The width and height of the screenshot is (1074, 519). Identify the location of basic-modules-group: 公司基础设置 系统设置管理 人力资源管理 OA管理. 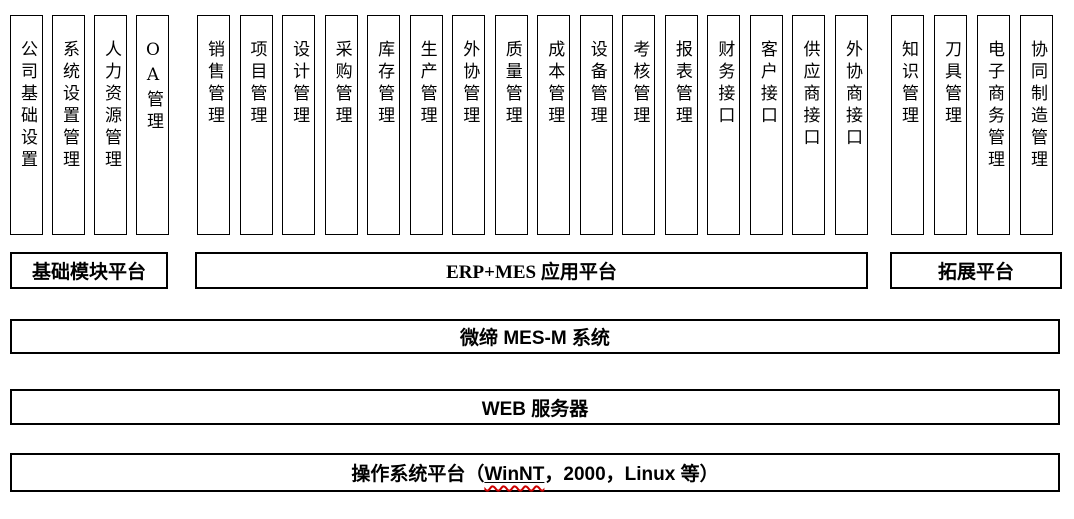
(89, 125).